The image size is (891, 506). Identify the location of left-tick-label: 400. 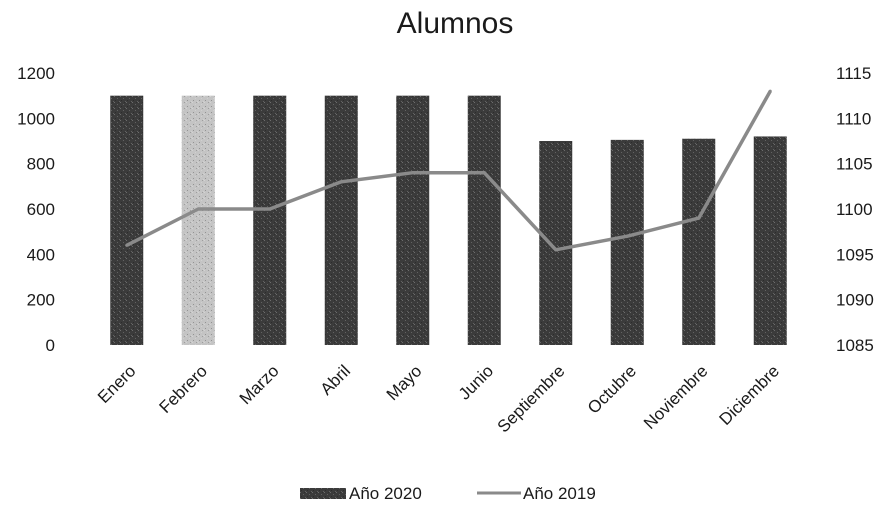
(41, 254).